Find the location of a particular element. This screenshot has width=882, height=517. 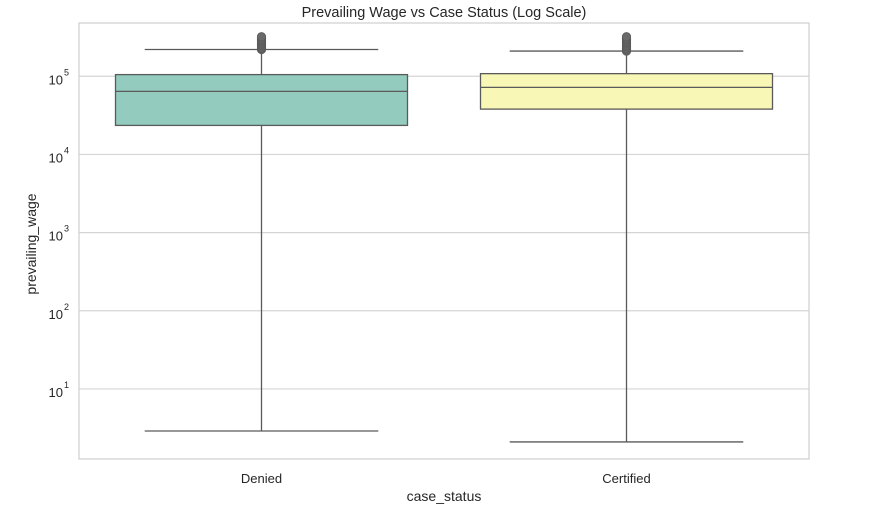

y-tick-exponent: 2 is located at coordinates (66, 307).